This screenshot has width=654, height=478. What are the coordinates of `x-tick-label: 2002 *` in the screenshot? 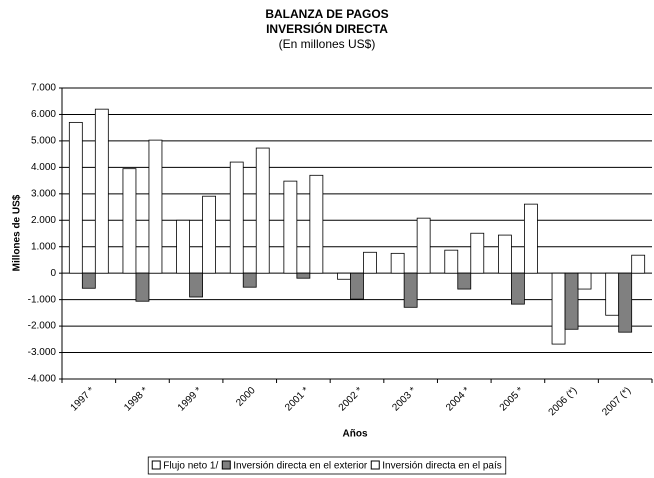 It's located at (351, 399).